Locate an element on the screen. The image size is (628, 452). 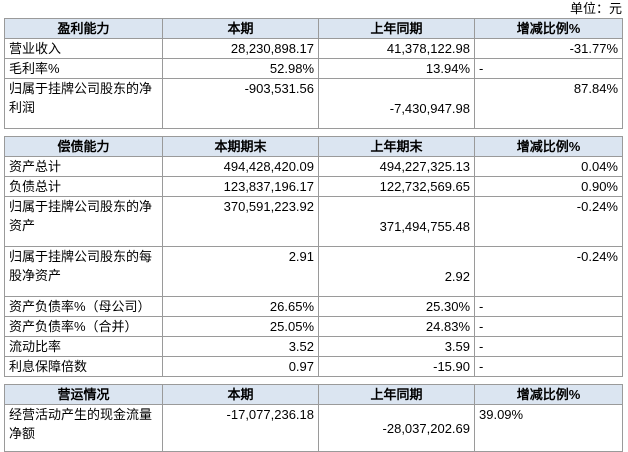
table-row: 利息保障倍数 0.97 -15.90- is located at coordinates (313, 366).